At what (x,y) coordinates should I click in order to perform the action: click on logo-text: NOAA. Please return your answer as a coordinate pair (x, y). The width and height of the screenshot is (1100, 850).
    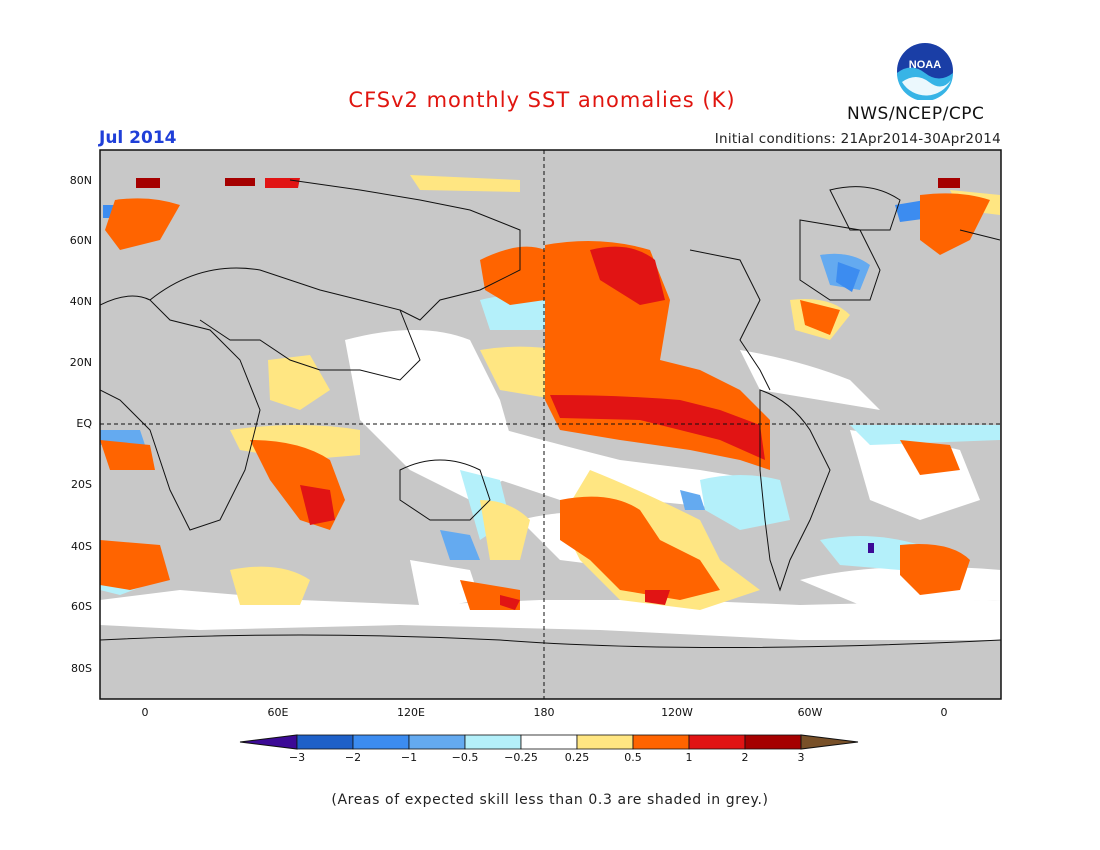
    Looking at the image, I should click on (925, 65).